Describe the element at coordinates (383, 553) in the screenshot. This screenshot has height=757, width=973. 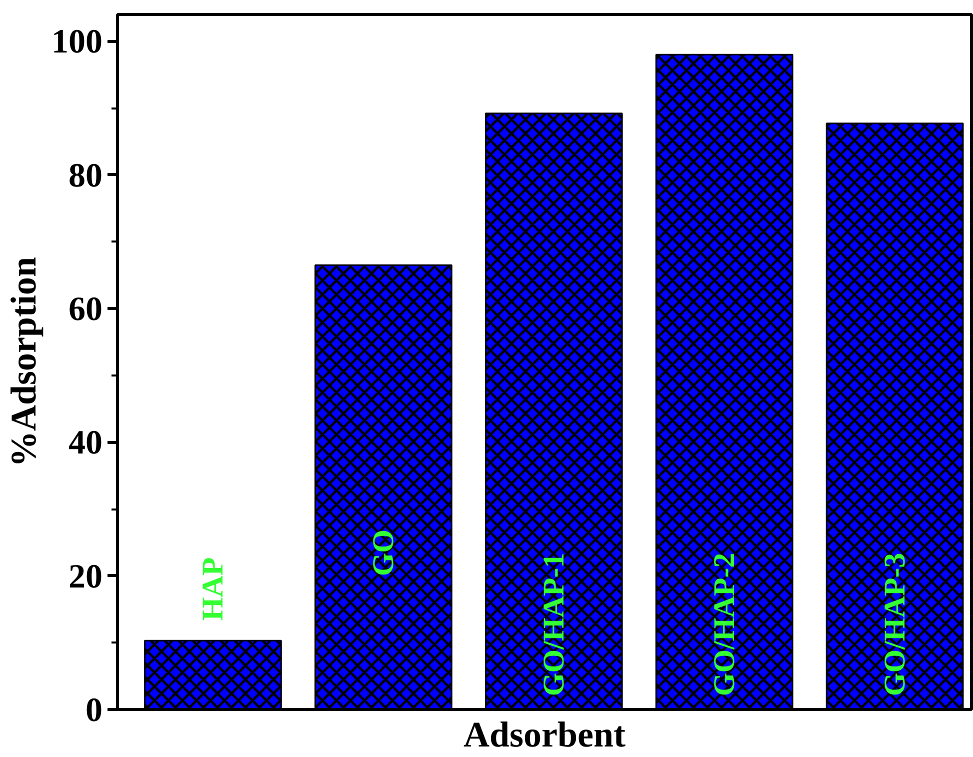
I see `x-tick-label: GO` at that location.